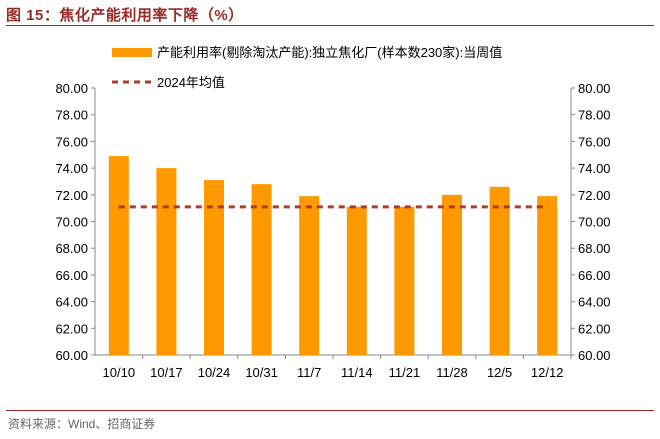  I want to click on figure-header: 图 15：焦化产能利用率下降（%）, so click(330, 13).